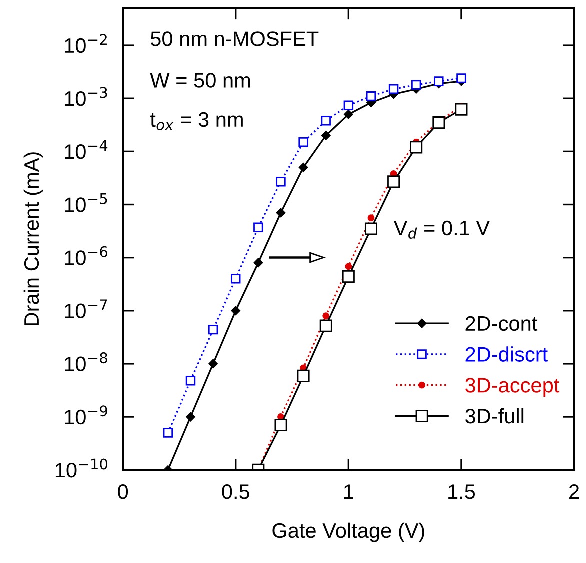  What do you see at coordinates (86, 150) in the screenshot?
I see `y-tick-label: 10$^{−4}$` at bounding box center [86, 150].